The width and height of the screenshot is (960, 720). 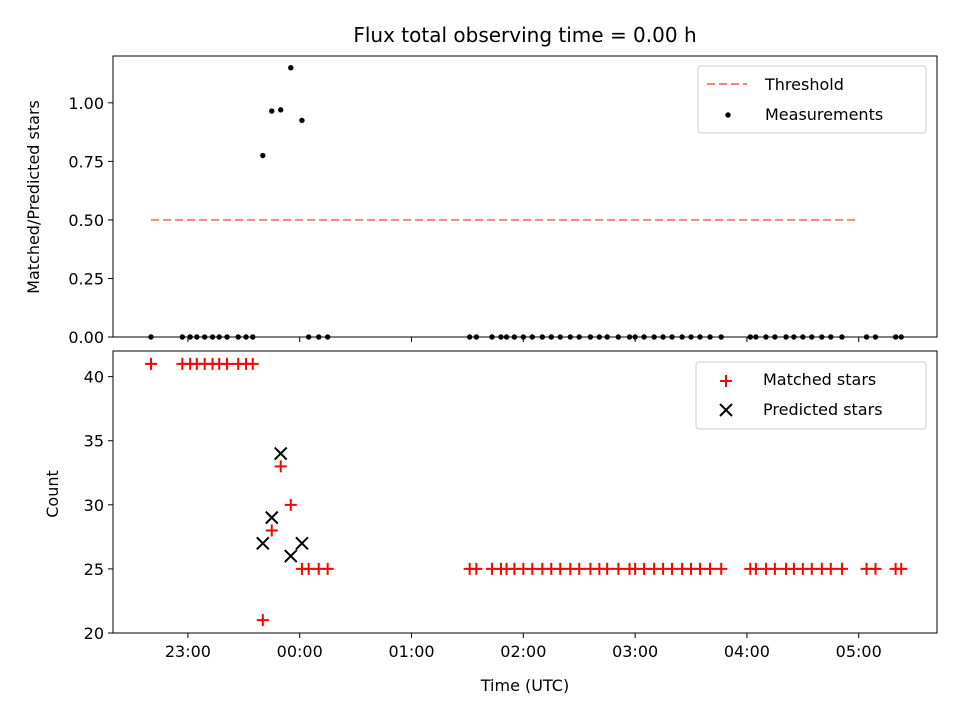 I want to click on x-tick-label: 03:00, so click(x=635, y=651).